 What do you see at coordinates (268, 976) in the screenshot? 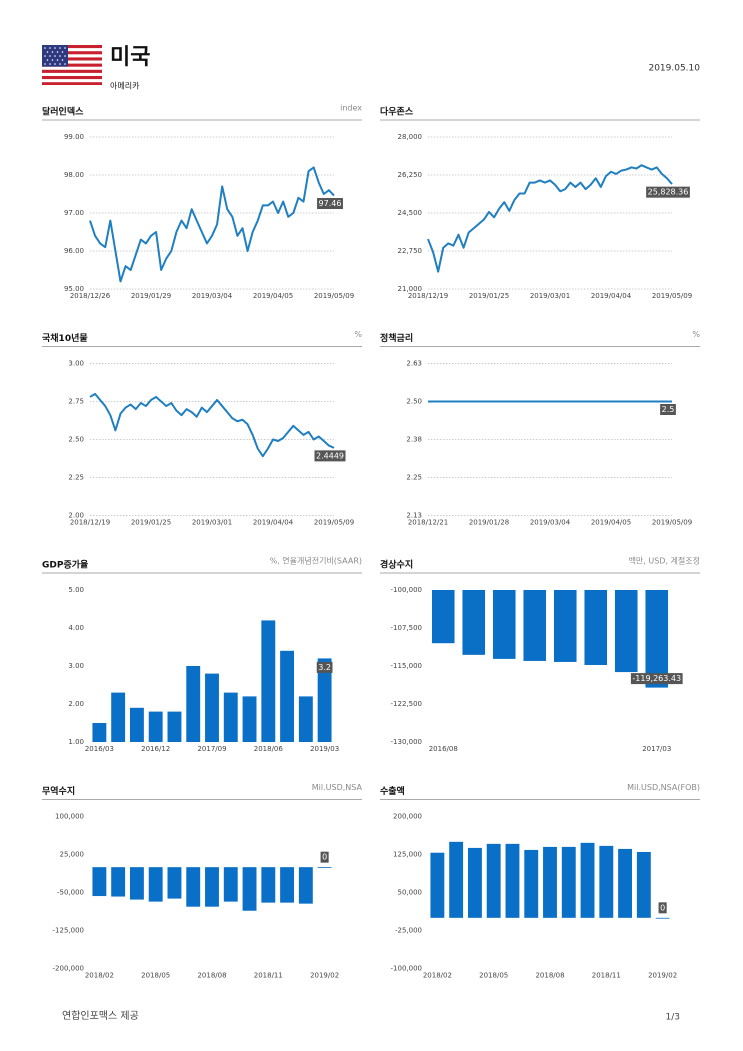
I see `x-tick-label: 2018/11` at bounding box center [268, 976].